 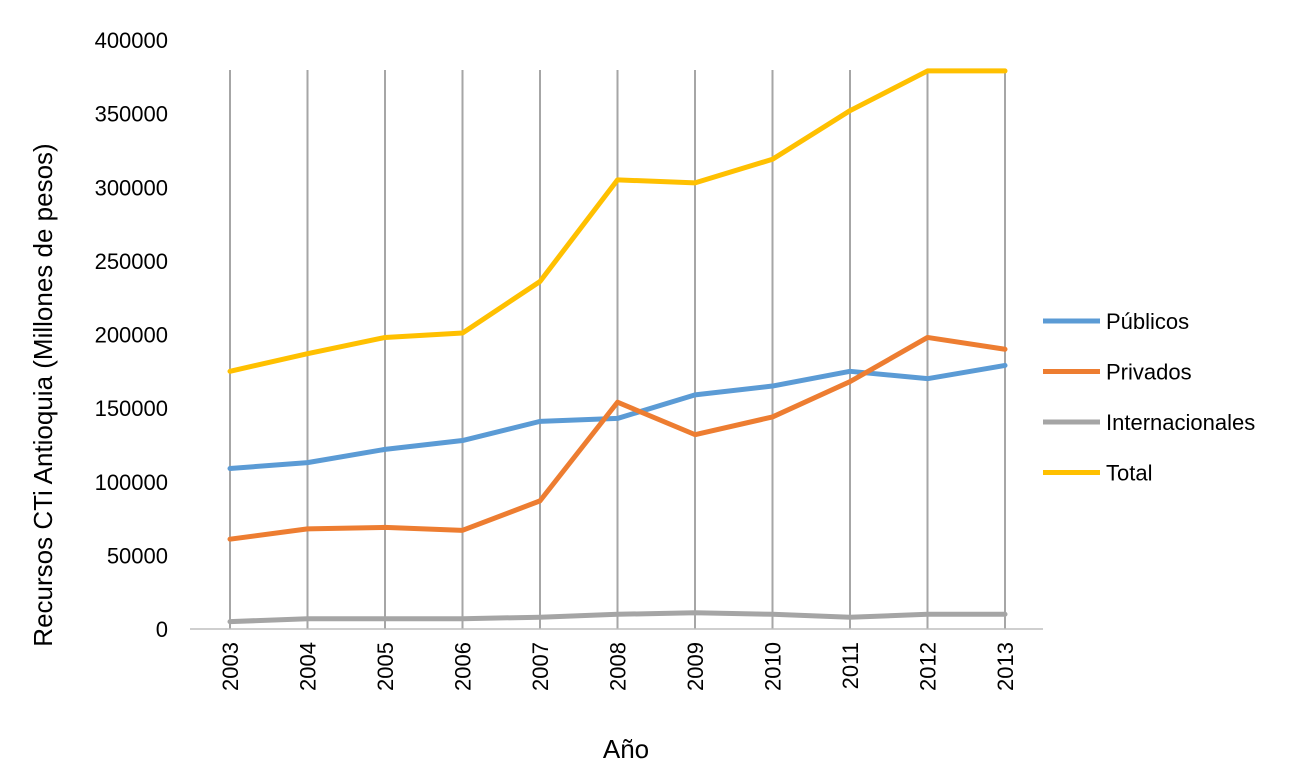 I want to click on x-tick-label: 2008, so click(x=618, y=666).